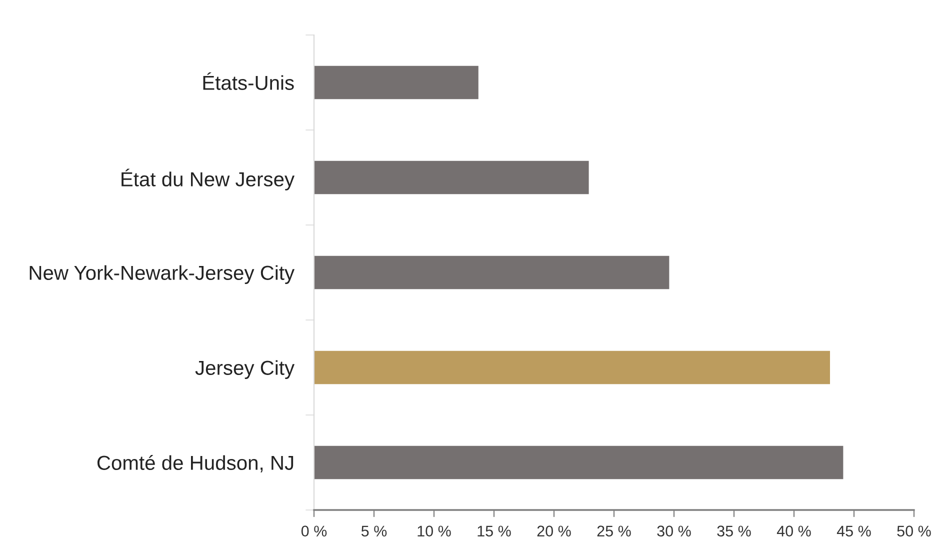 The height and width of the screenshot is (558, 951). I want to click on x-tick-label: 15 %, so click(494, 531).